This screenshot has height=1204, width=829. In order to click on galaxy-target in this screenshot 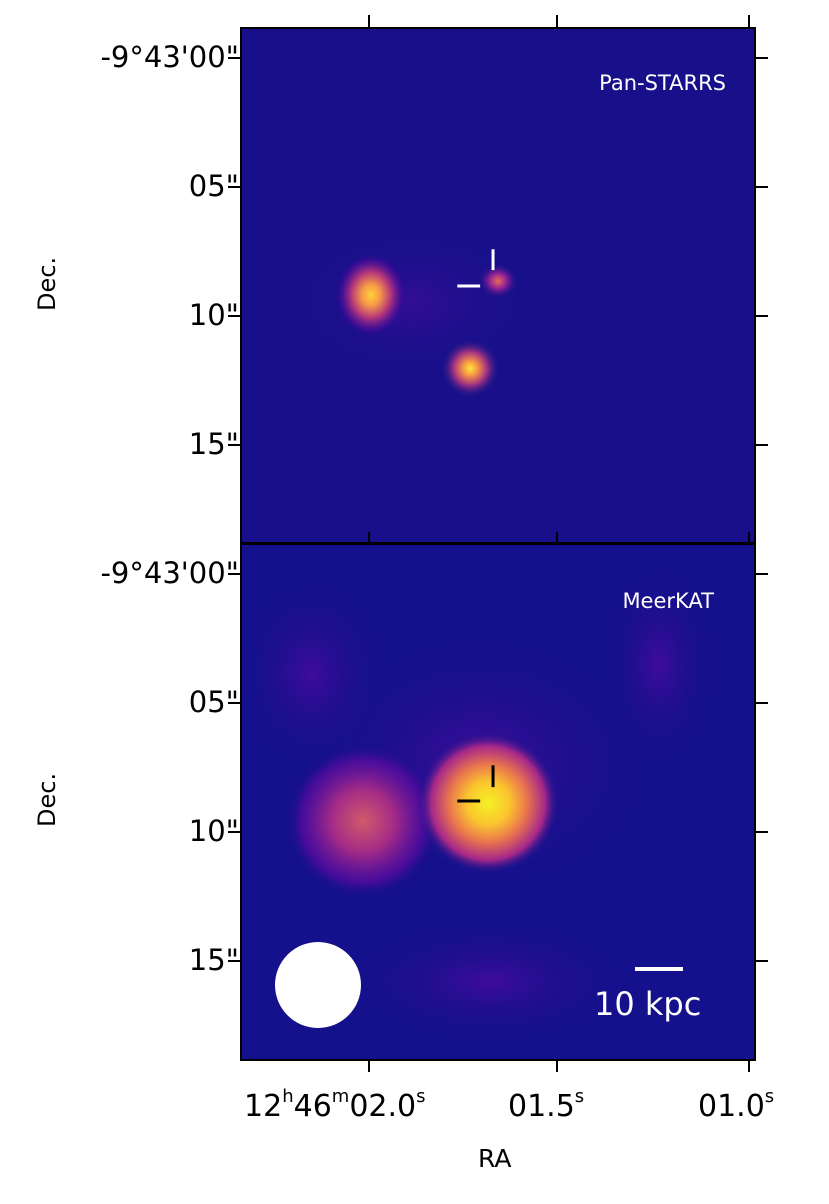, I will do `click(498, 281)`.